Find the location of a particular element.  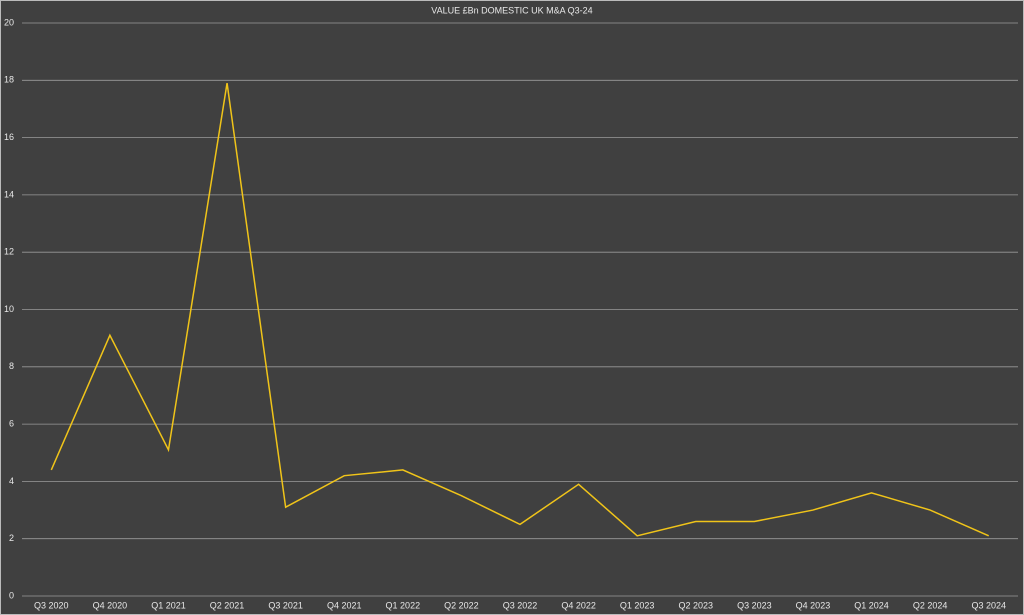

x-tick-label: Q4 2021 is located at coordinates (344, 605).